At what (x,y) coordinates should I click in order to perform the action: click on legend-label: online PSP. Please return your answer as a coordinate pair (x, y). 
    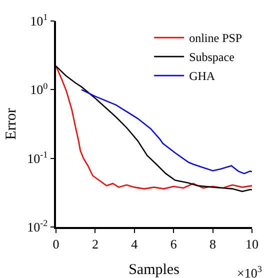
    Looking at the image, I should click on (215, 38).